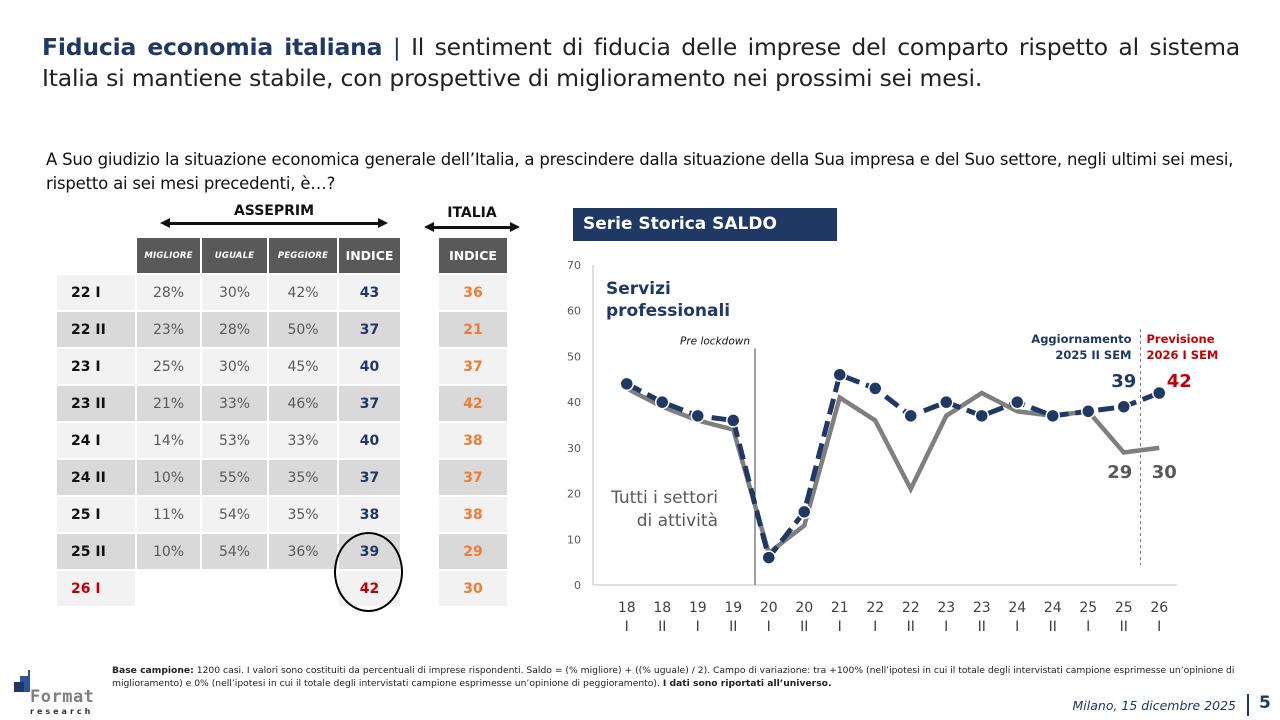  I want to click on migliore-cell: 11%, so click(168, 514).